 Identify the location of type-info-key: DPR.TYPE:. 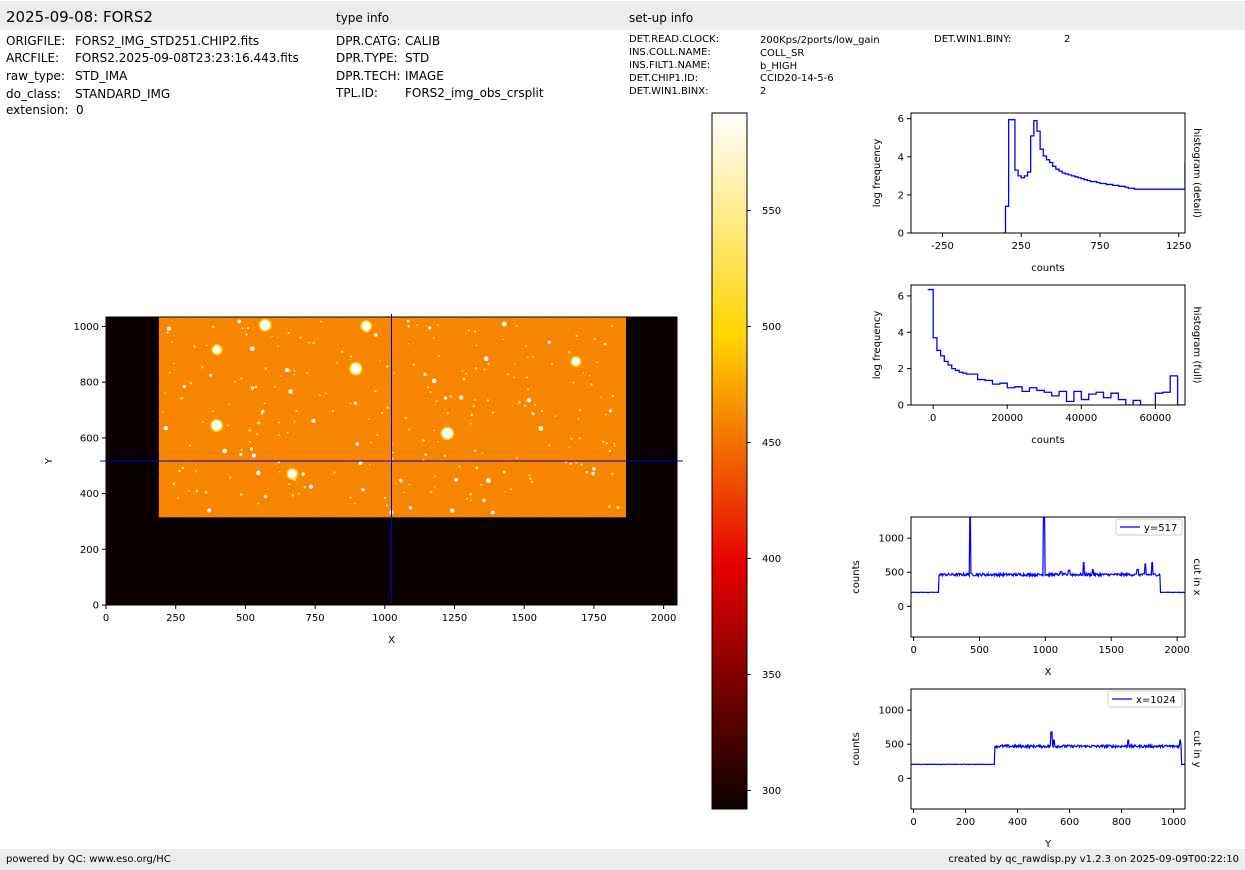
(367, 58).